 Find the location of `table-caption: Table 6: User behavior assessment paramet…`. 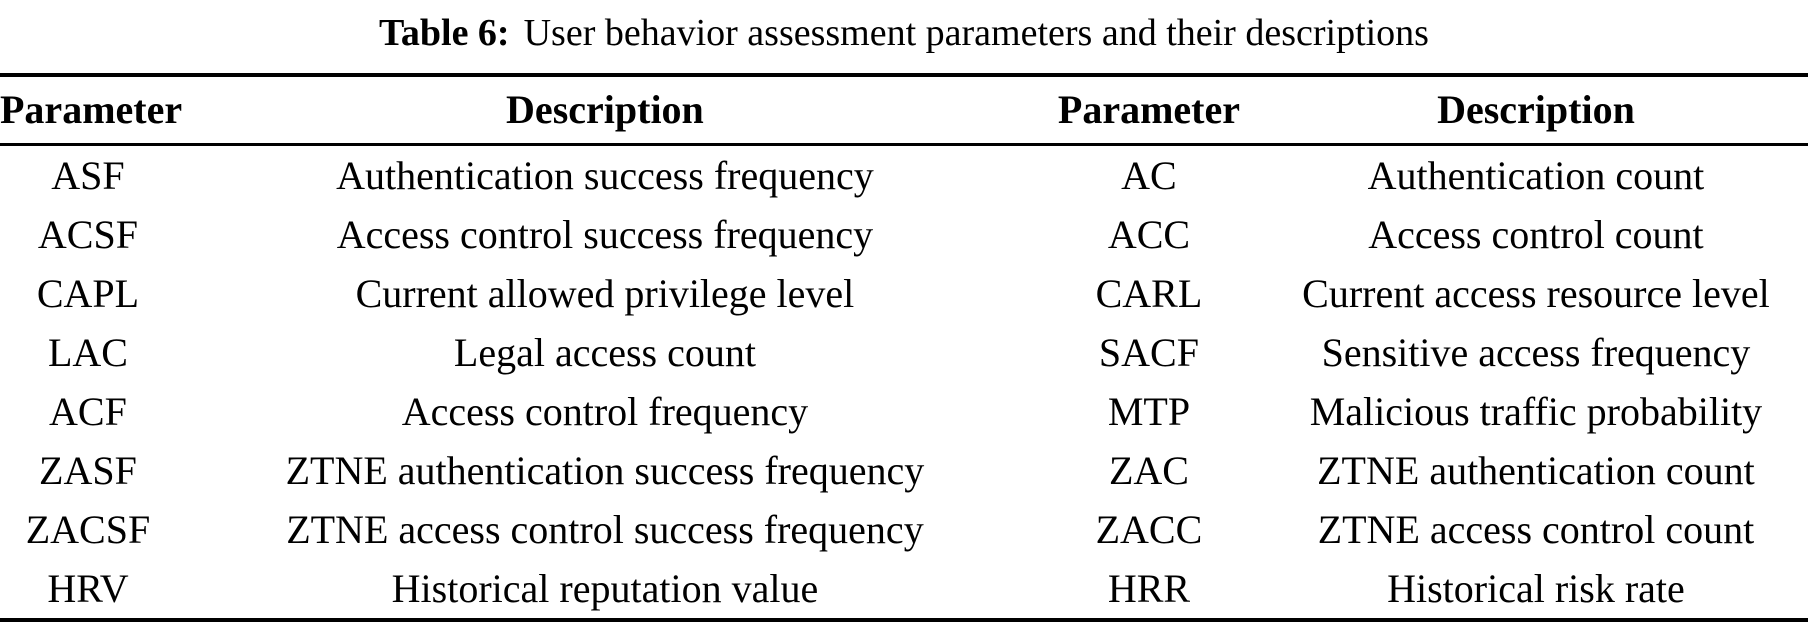

table-caption: Table 6: User behavior assessment paramet… is located at coordinates (904, 32).